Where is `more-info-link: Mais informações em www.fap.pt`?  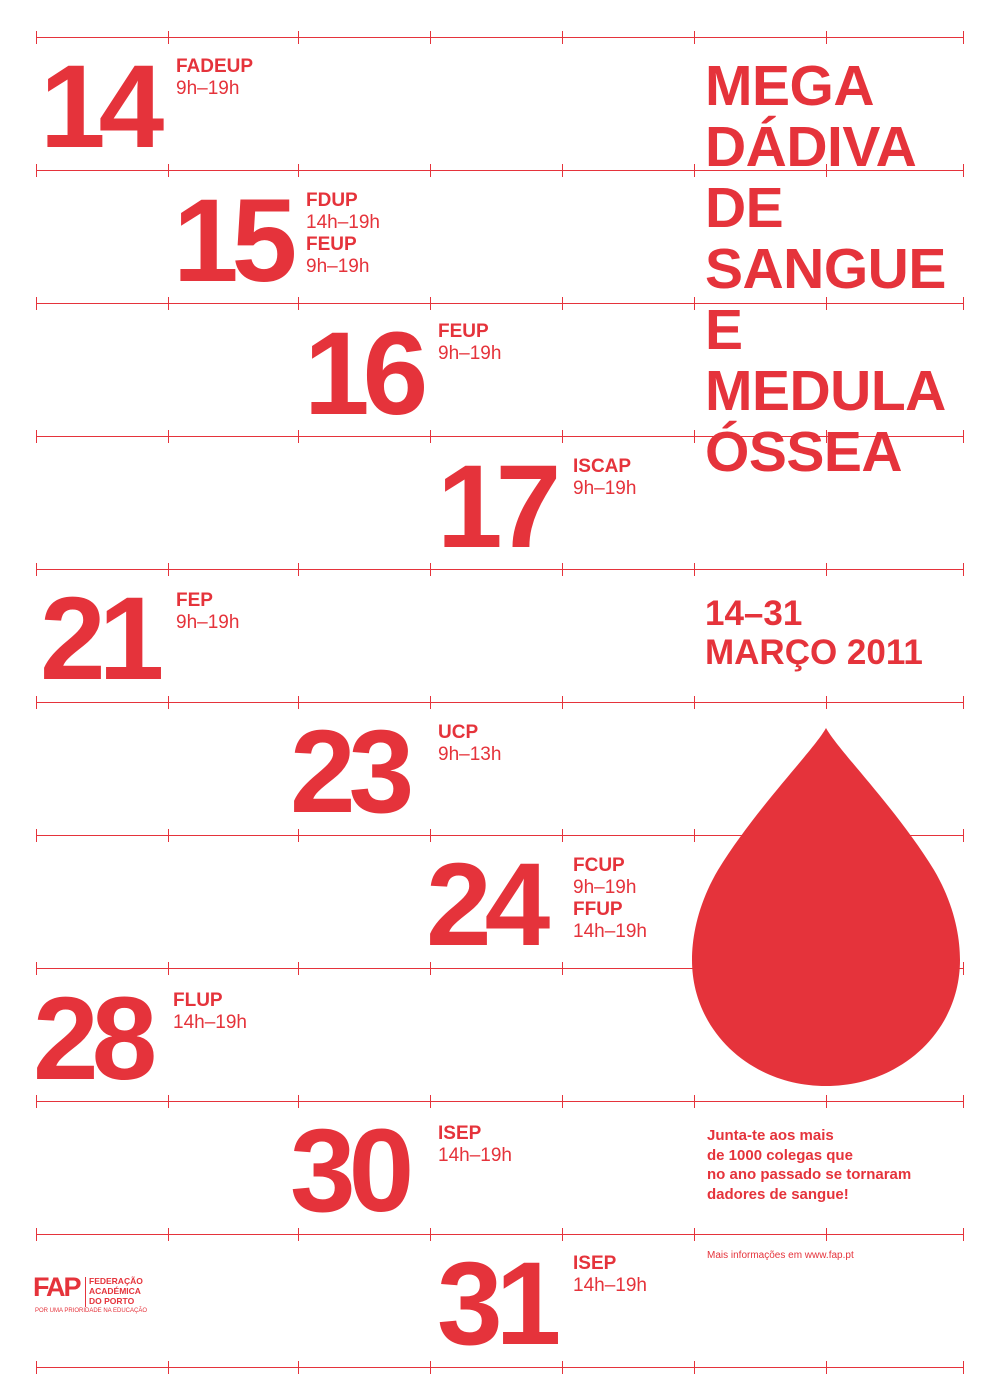 more-info-link: Mais informações em www.fap.pt is located at coordinates (780, 1255).